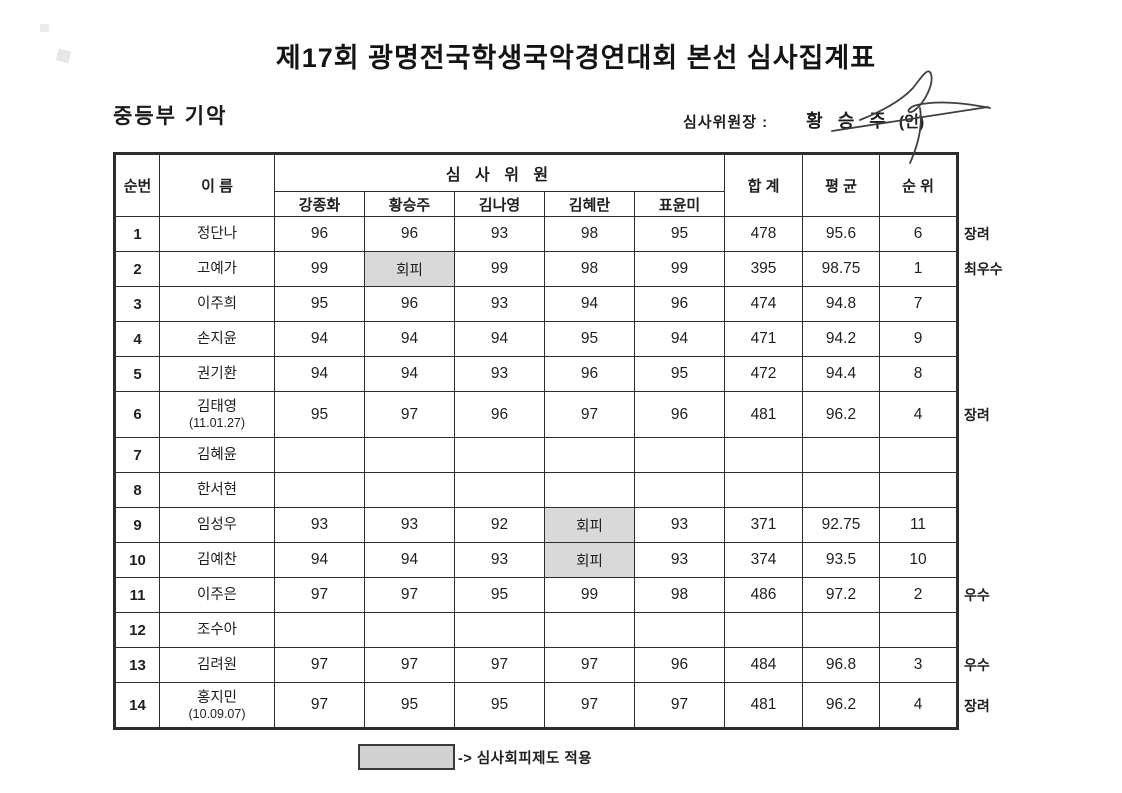 The width and height of the screenshot is (1122, 793). Describe the element at coordinates (918, 269) in the screenshot. I see `rank-cell: 1` at that location.